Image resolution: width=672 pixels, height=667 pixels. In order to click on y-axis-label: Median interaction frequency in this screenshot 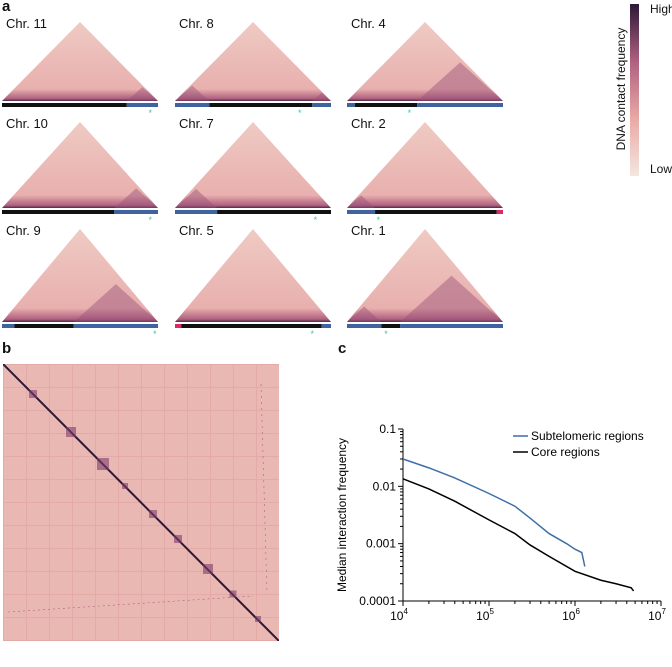, I will do `click(342, 515)`.